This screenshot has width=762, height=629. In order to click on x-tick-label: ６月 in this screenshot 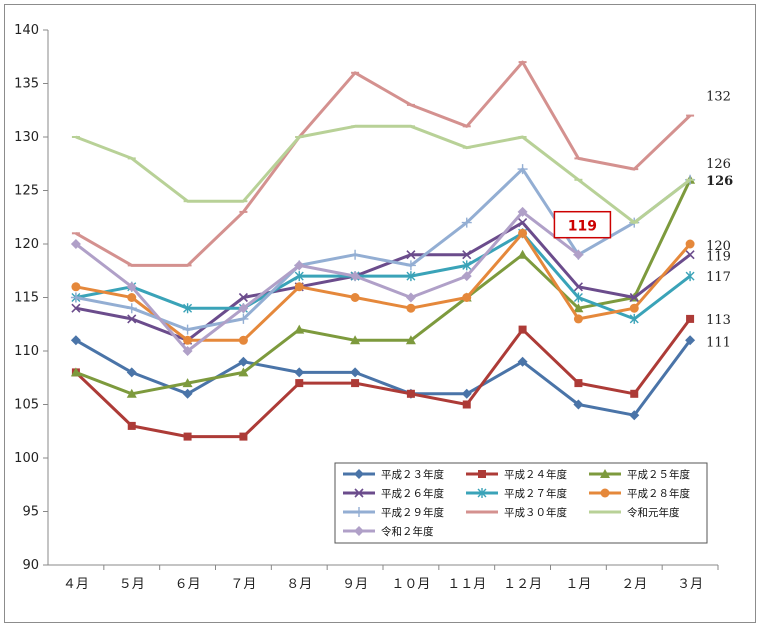, I will do `click(188, 584)`.